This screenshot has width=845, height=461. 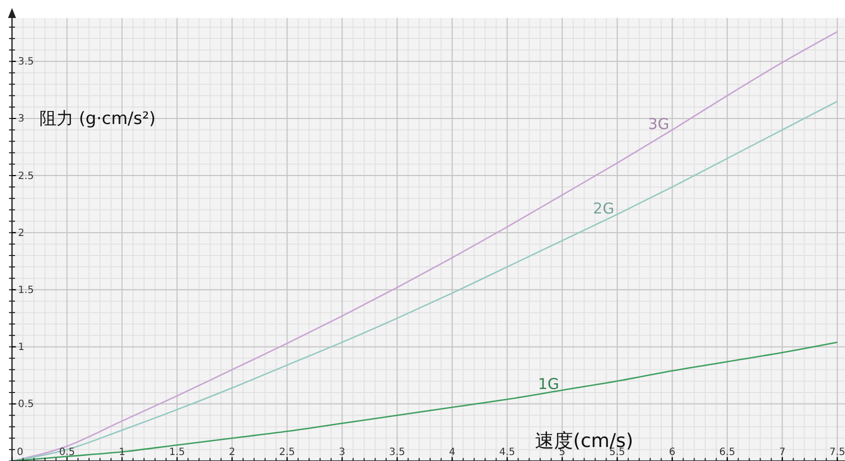 I want to click on x-tick-label: 3, so click(x=342, y=452).